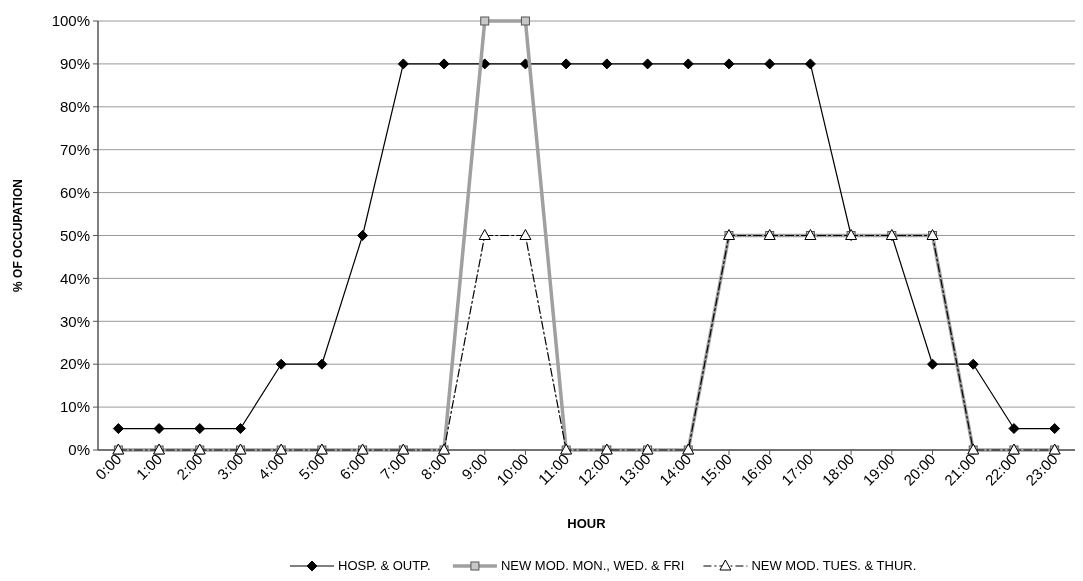  Describe the element at coordinates (271, 466) in the screenshot. I see `x-tick-label: 4:00` at that location.